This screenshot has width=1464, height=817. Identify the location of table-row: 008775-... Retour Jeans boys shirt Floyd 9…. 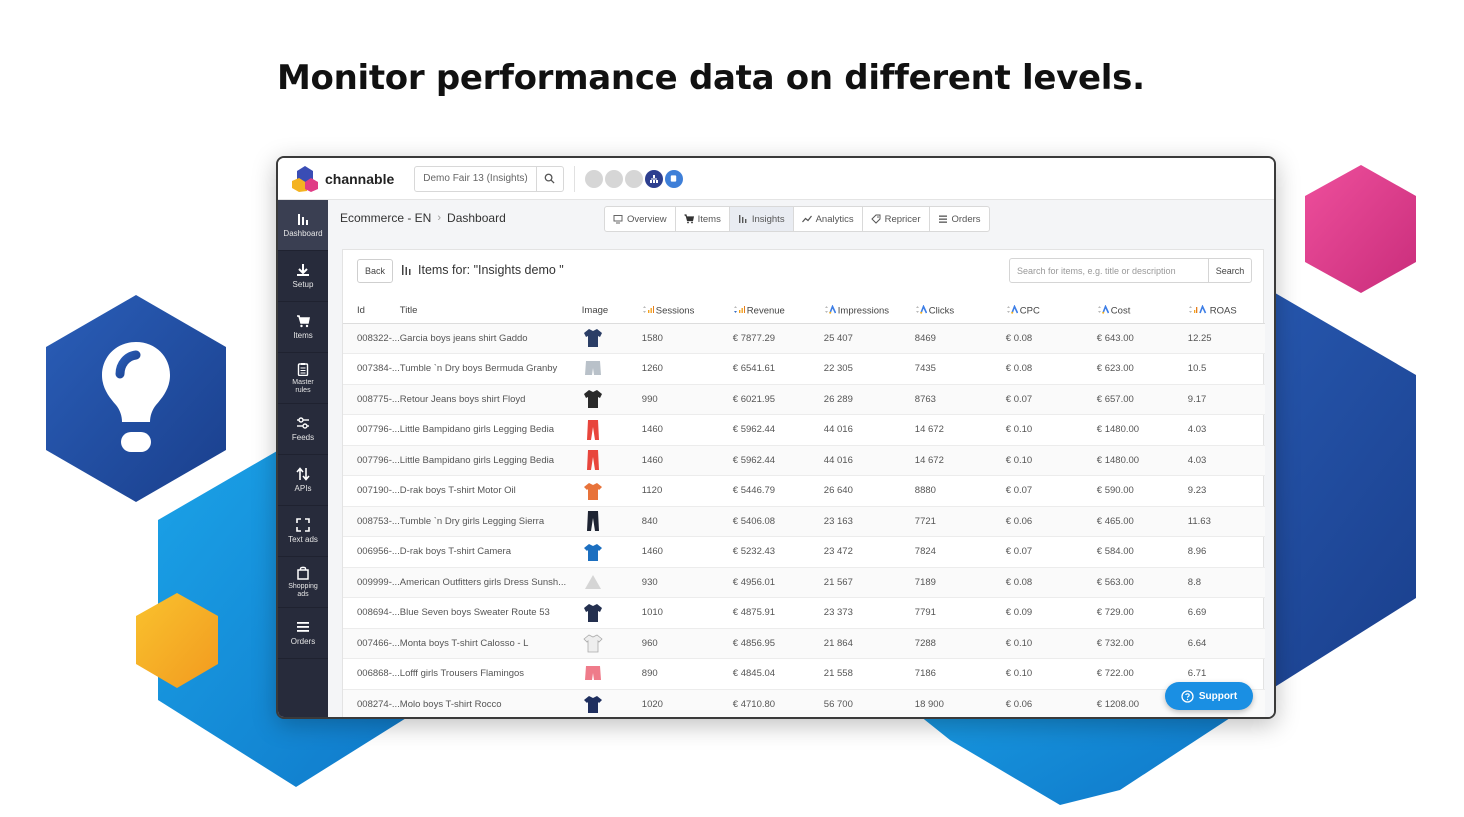
(804, 399).